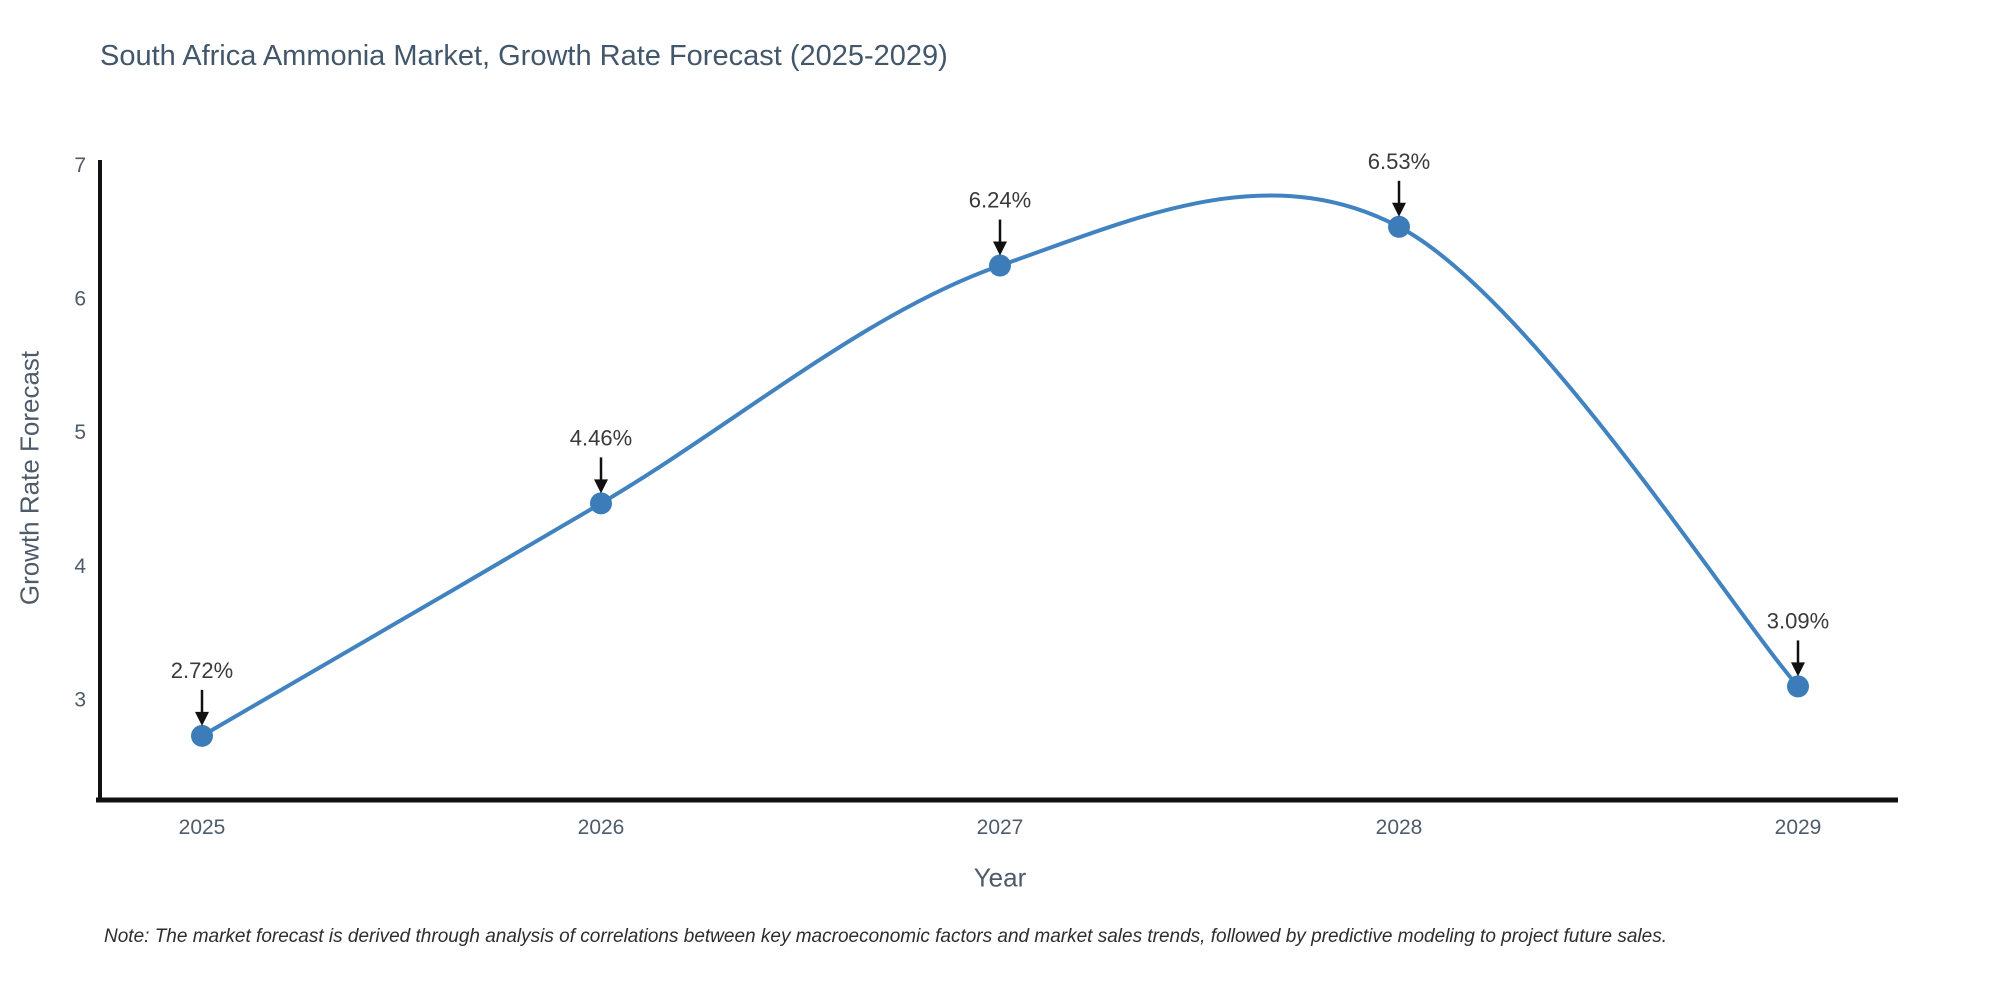  Describe the element at coordinates (1399, 161) in the screenshot. I see `data-point-label: 6.53%` at that location.